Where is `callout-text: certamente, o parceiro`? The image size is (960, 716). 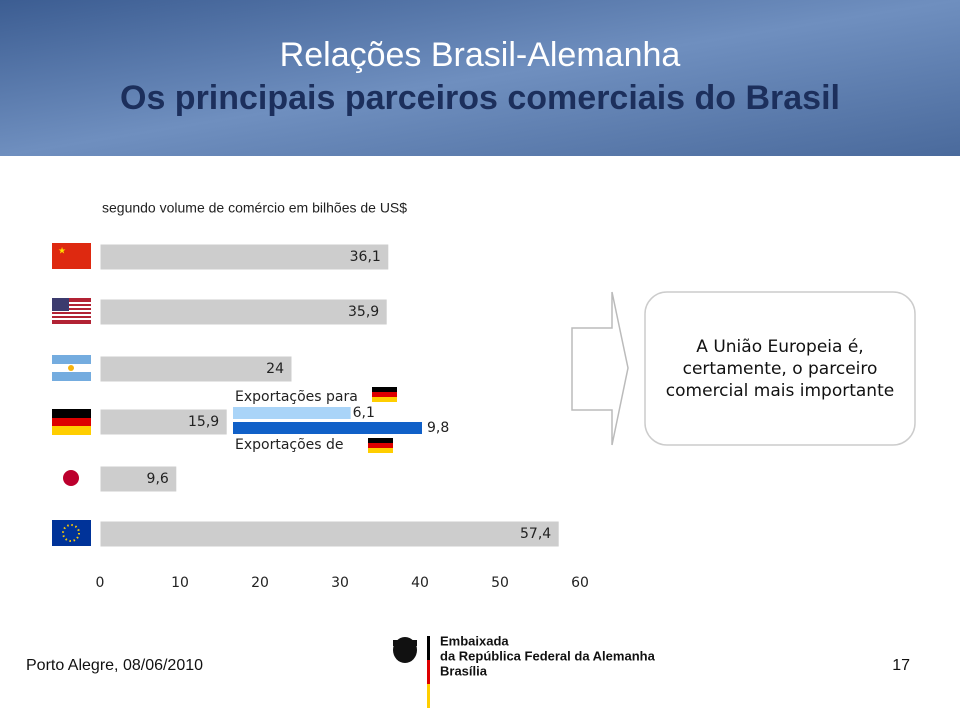 callout-text: certamente, o parceiro is located at coordinates (780, 369).